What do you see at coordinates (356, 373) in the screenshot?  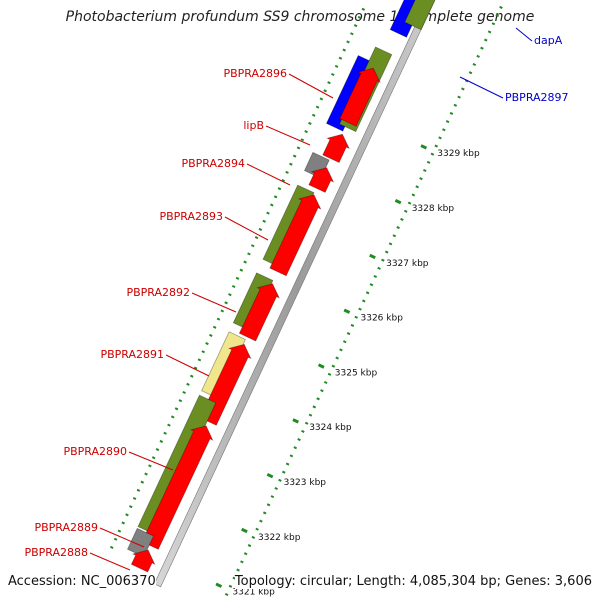 I see `tick-label-5: 3325 kbp` at bounding box center [356, 373].